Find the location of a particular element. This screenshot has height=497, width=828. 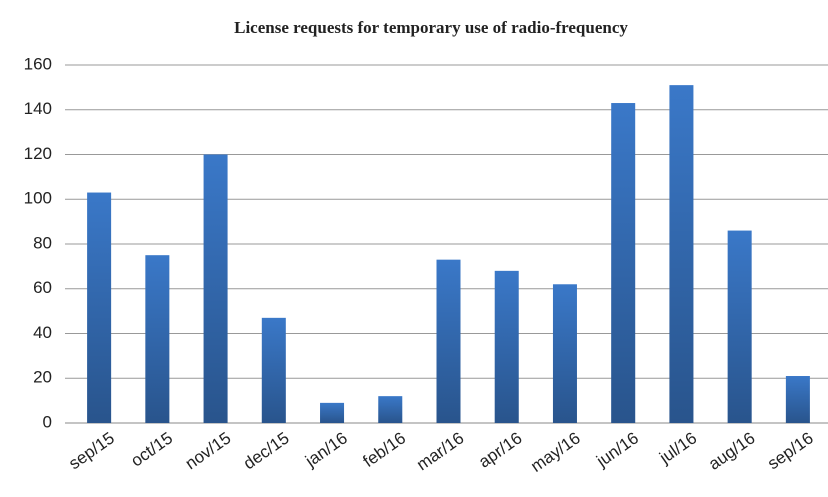

x-tick-label: nov/15 is located at coordinates (208, 450).